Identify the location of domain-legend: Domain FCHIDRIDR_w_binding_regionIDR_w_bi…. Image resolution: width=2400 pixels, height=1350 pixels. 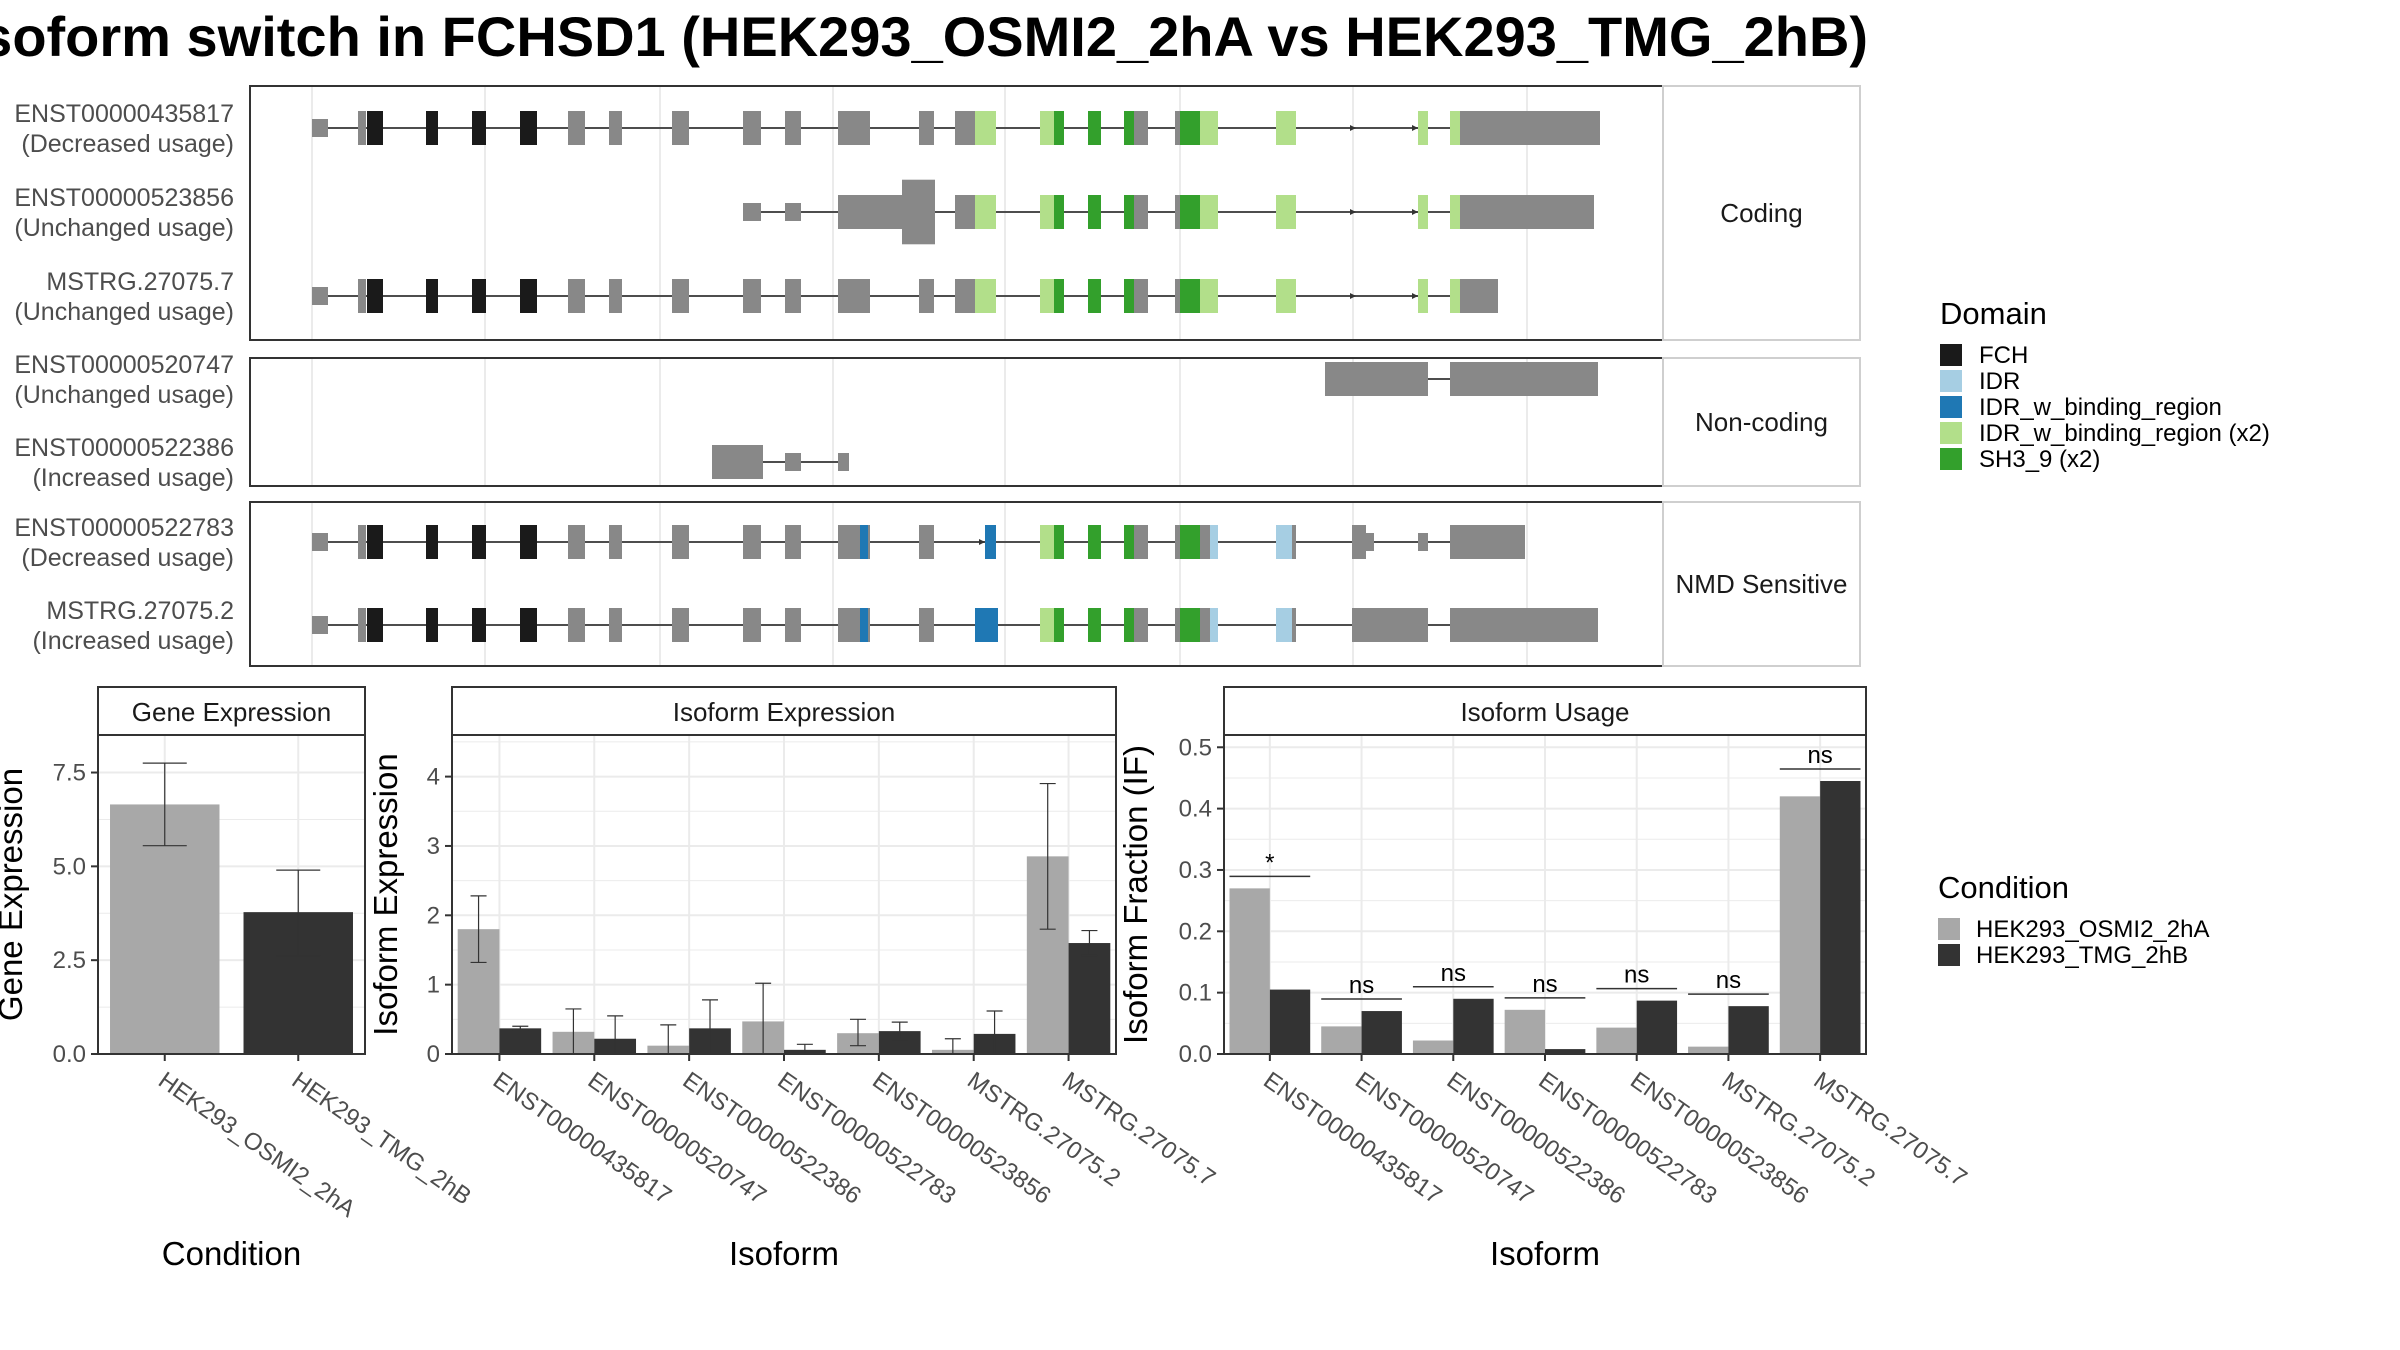
(2105, 384).